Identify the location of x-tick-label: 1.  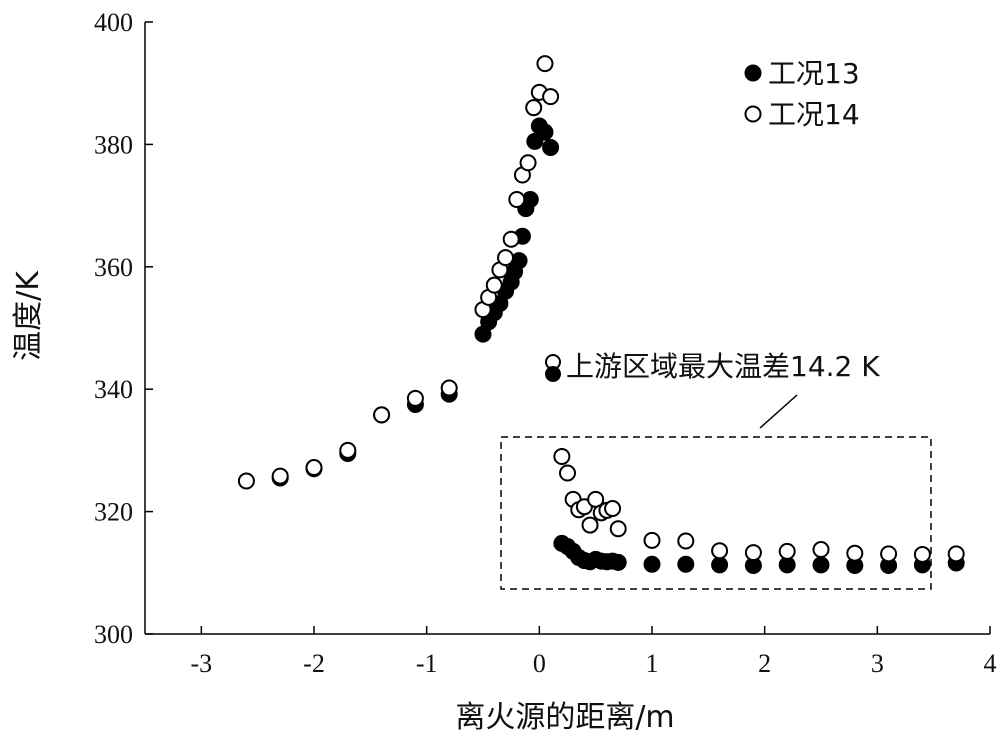
(652, 663).